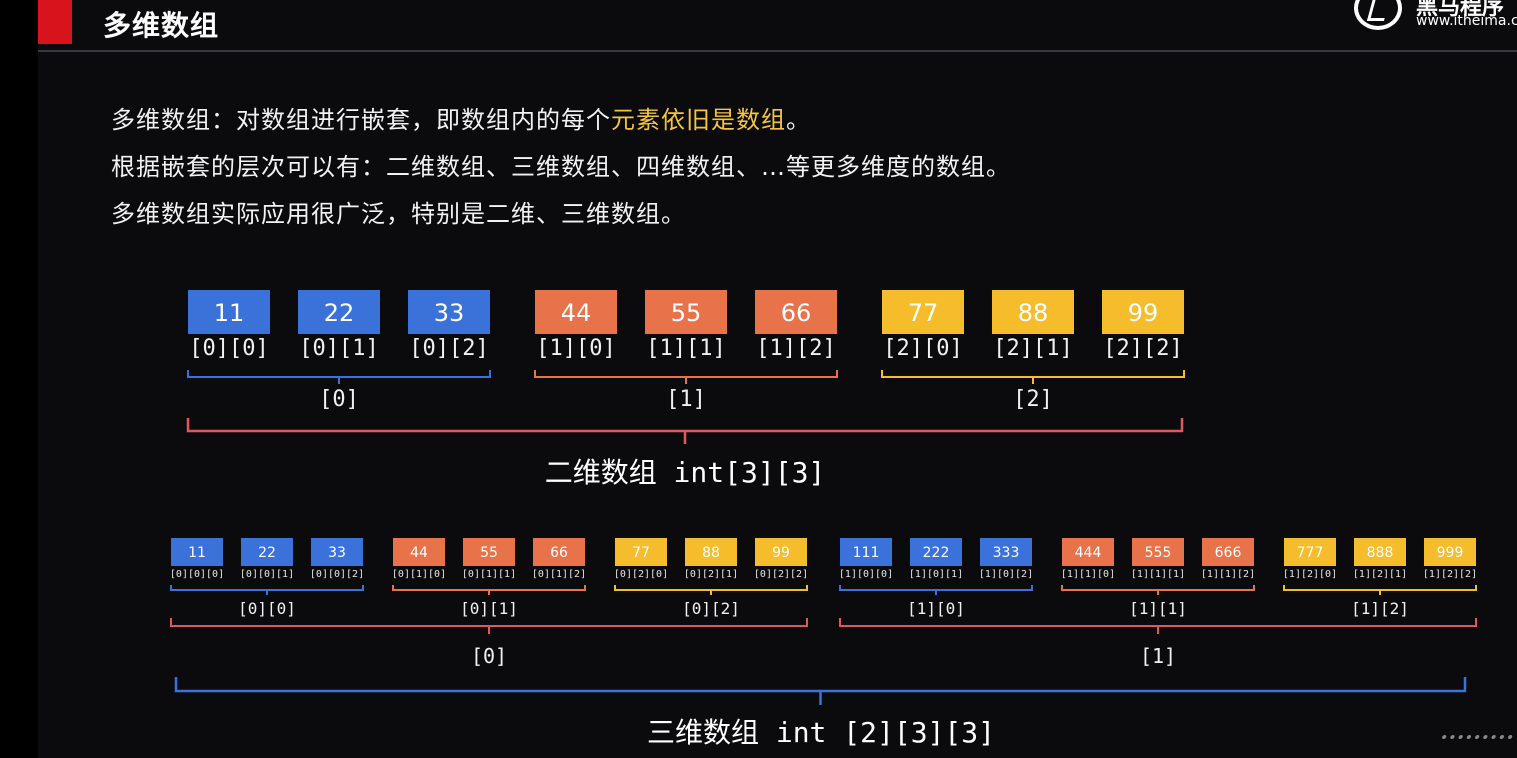  I want to click on cell-3d-value: 55, so click(489, 553).